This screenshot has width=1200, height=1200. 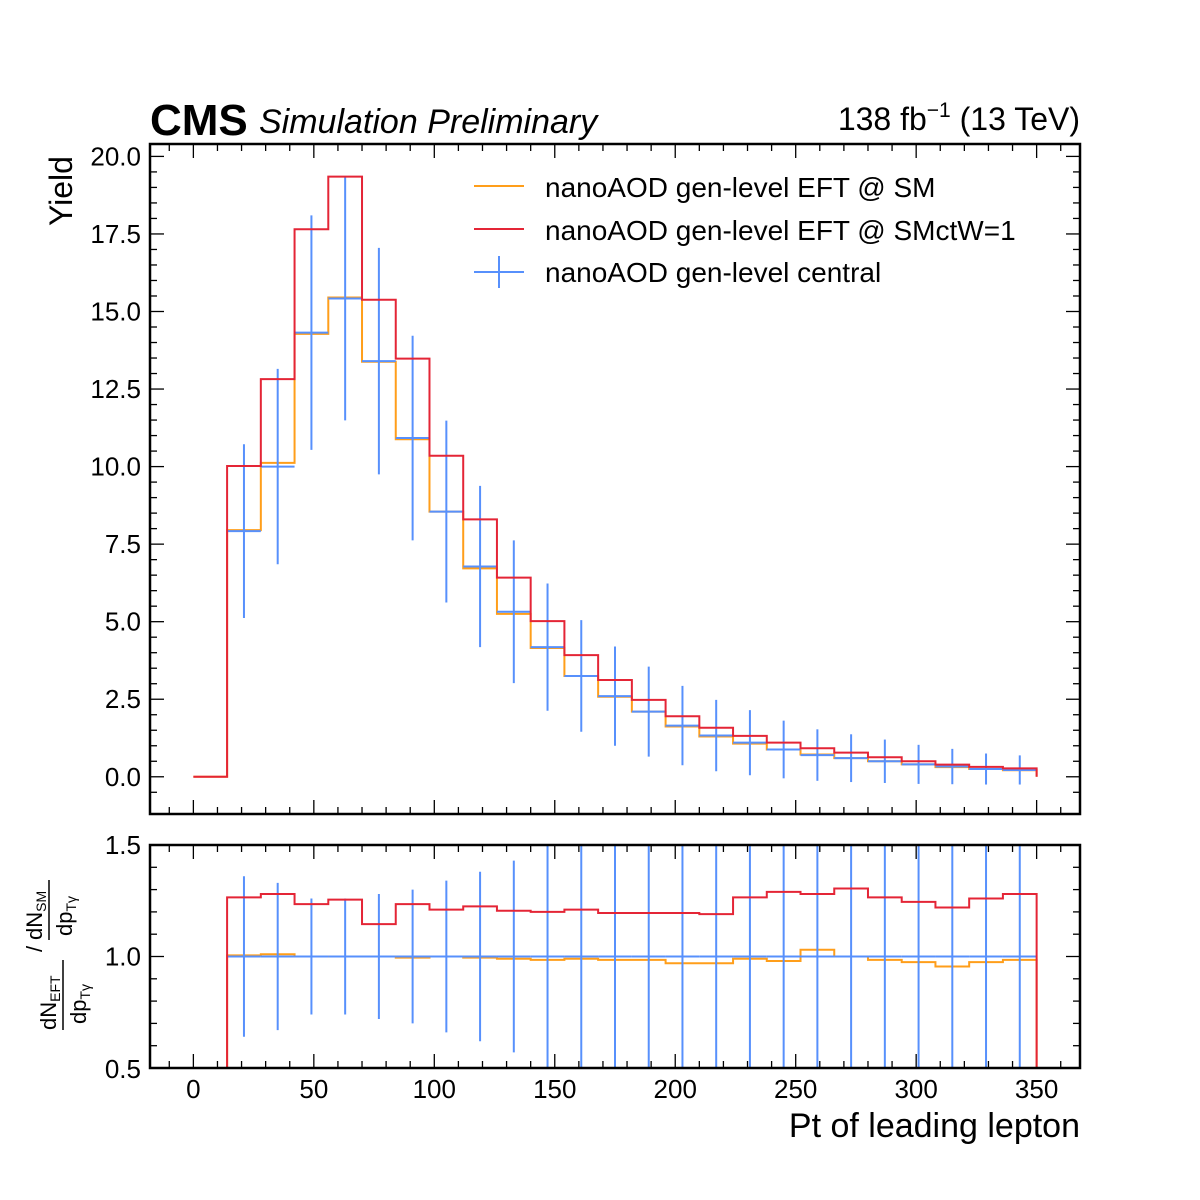 I want to click on main-y-tick-label: 15.0, so click(x=115, y=312).